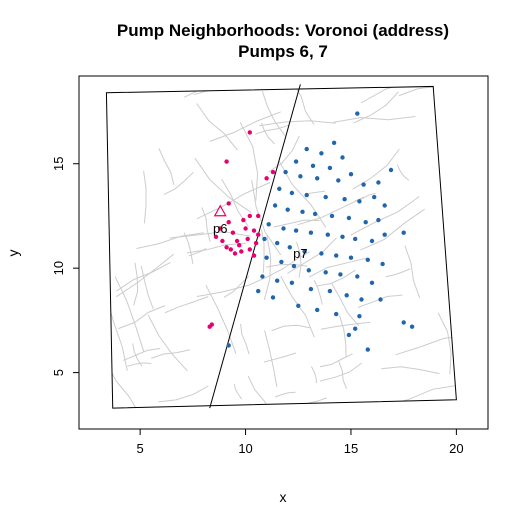 The image size is (528, 528). Describe the element at coordinates (58, 163) in the screenshot. I see `y-tick-label: 15` at that location.